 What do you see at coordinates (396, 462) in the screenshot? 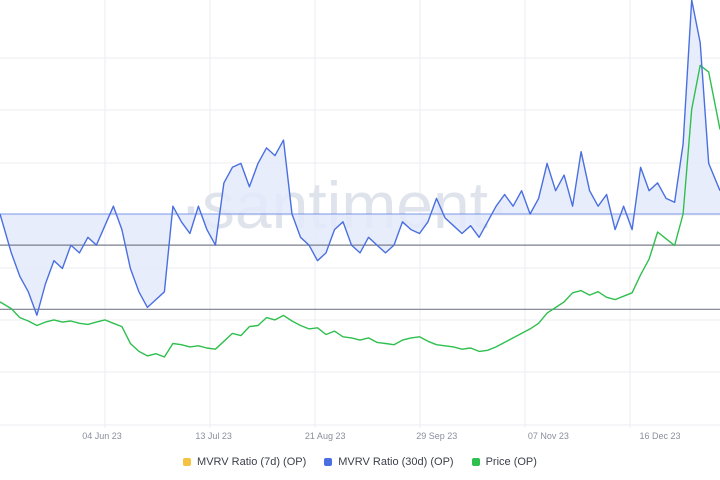
I see `legend-label-mvrv-30d: MVRV Ratio (30d) (OP)` at bounding box center [396, 462].